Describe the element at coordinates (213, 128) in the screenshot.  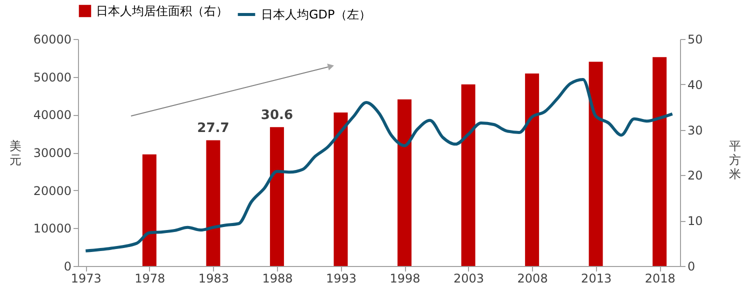
I see `data-label: 27.7` at that location.